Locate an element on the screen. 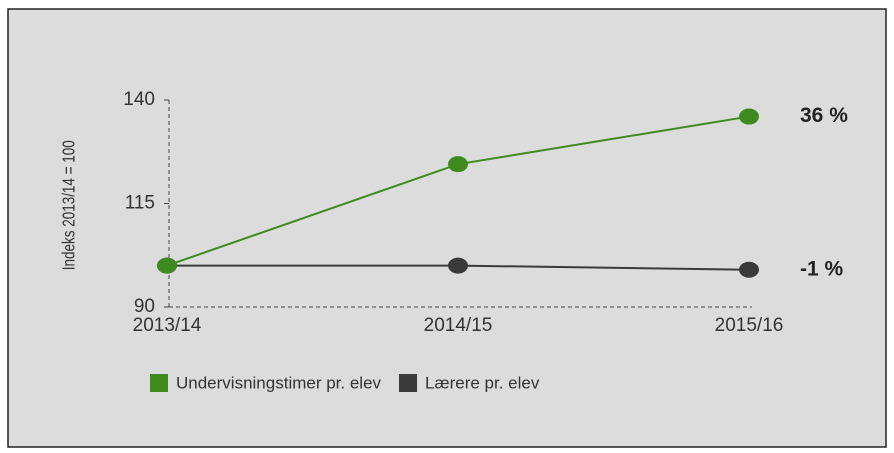 The image size is (894, 453). y-tick-label: 115 is located at coordinates (140, 203).